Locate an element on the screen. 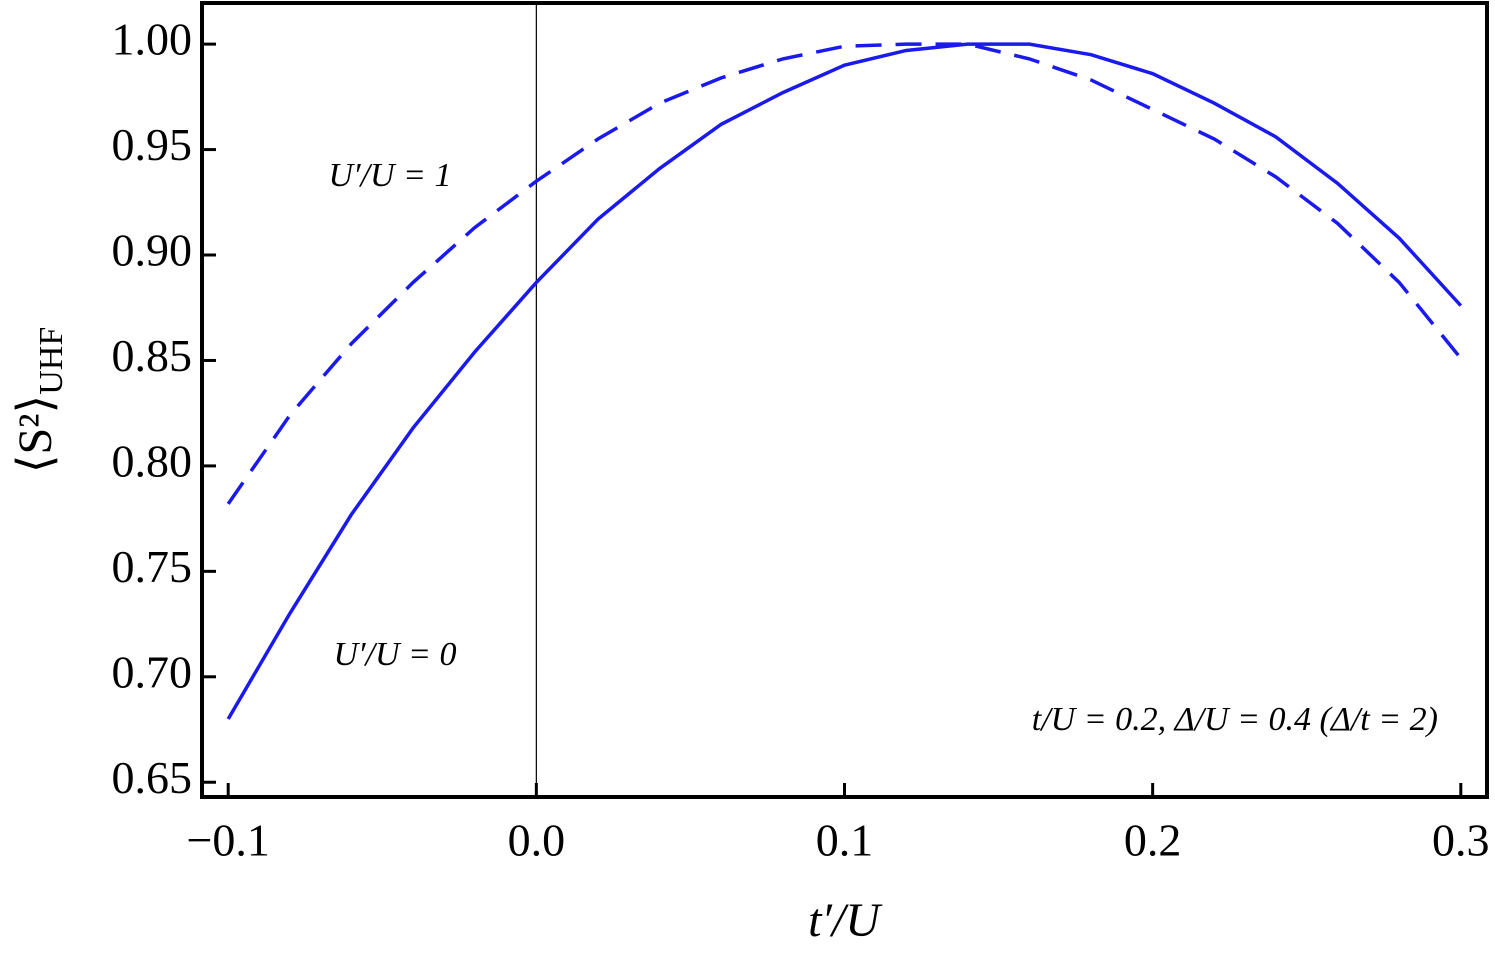  y-tick-label: 1.00 is located at coordinates (152, 39).